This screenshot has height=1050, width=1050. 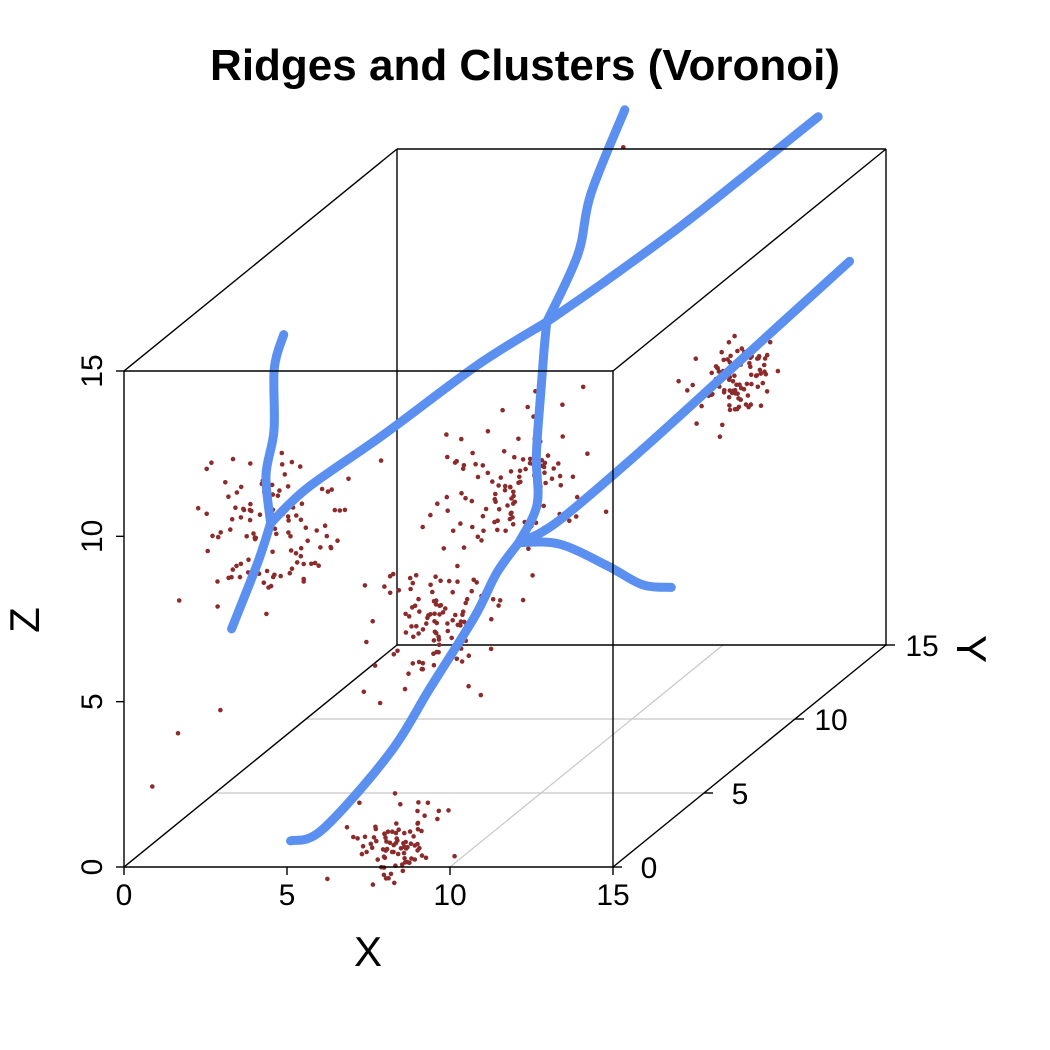 I want to click on z-tick-label: 15, so click(x=92, y=370).